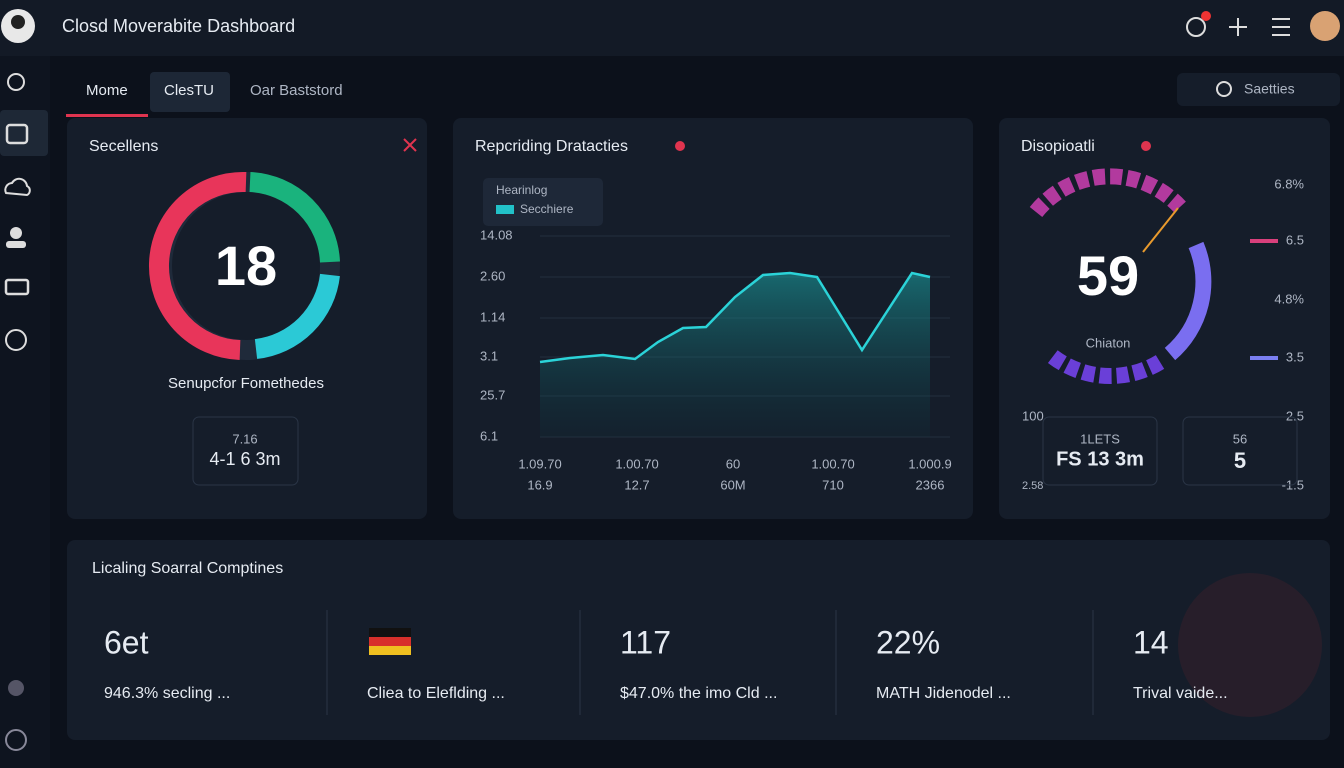 The image size is (1344, 768). I want to click on tab: Oar Baststord, so click(296, 90).